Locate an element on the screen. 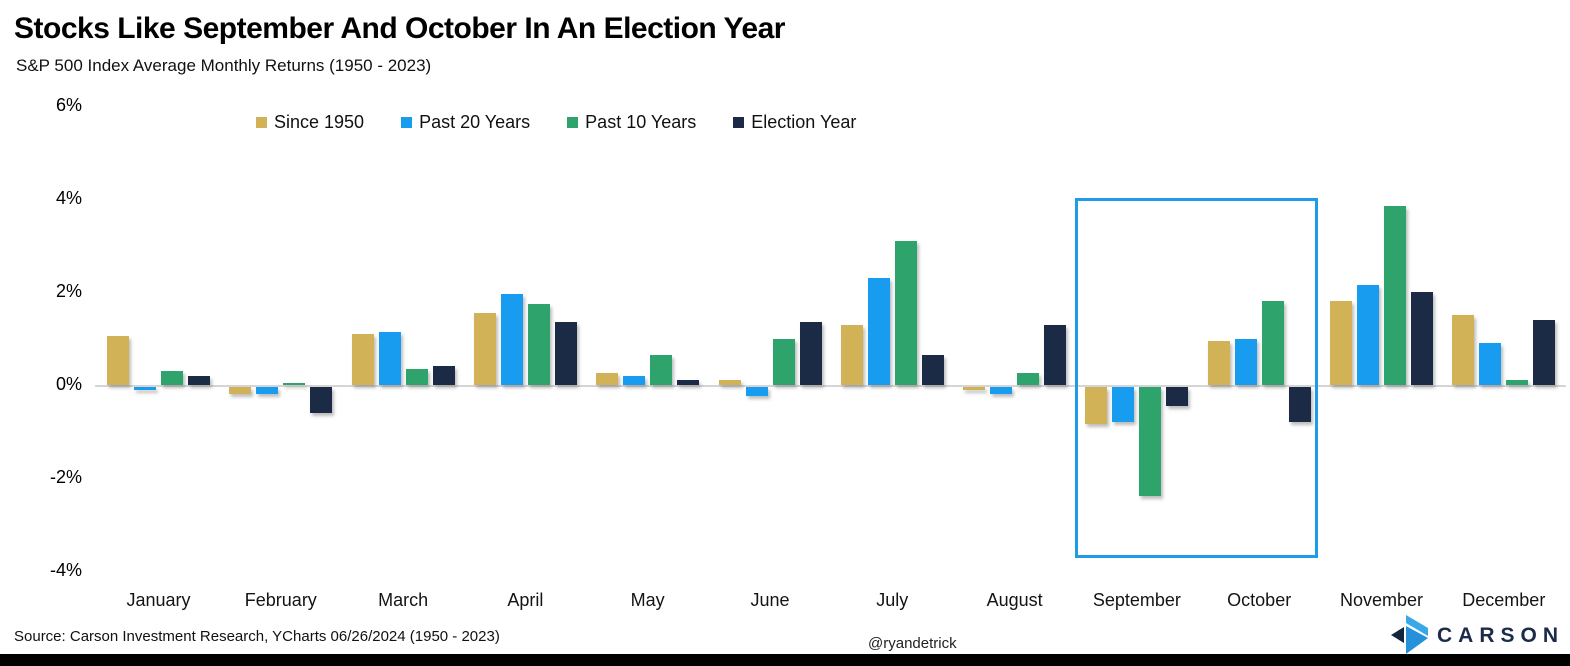 This screenshot has width=1570, height=666. bar-past-10-years-october is located at coordinates (1272, 343).